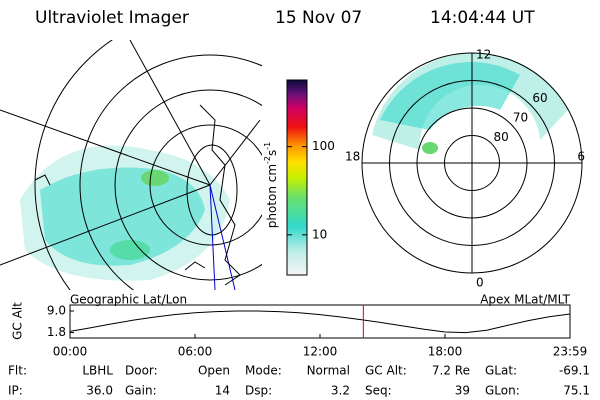 The height and width of the screenshot is (400, 600). I want to click on field-value: LBHL, so click(97, 371).